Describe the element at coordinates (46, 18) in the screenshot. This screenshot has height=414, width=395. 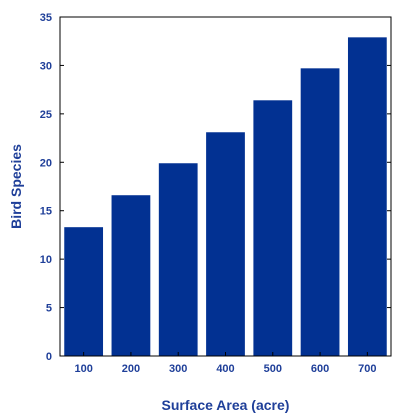
I see `y-tick-label: 35` at that location.